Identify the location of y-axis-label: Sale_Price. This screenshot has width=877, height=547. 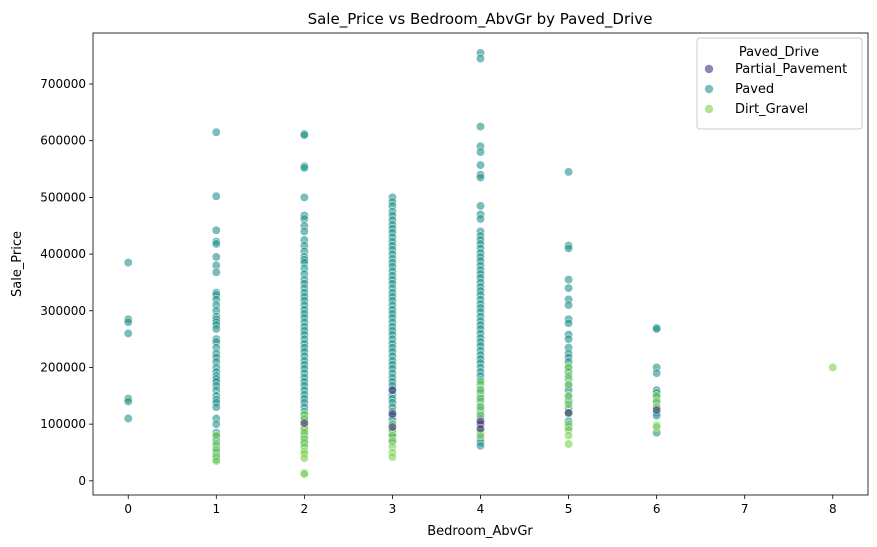
(17, 264).